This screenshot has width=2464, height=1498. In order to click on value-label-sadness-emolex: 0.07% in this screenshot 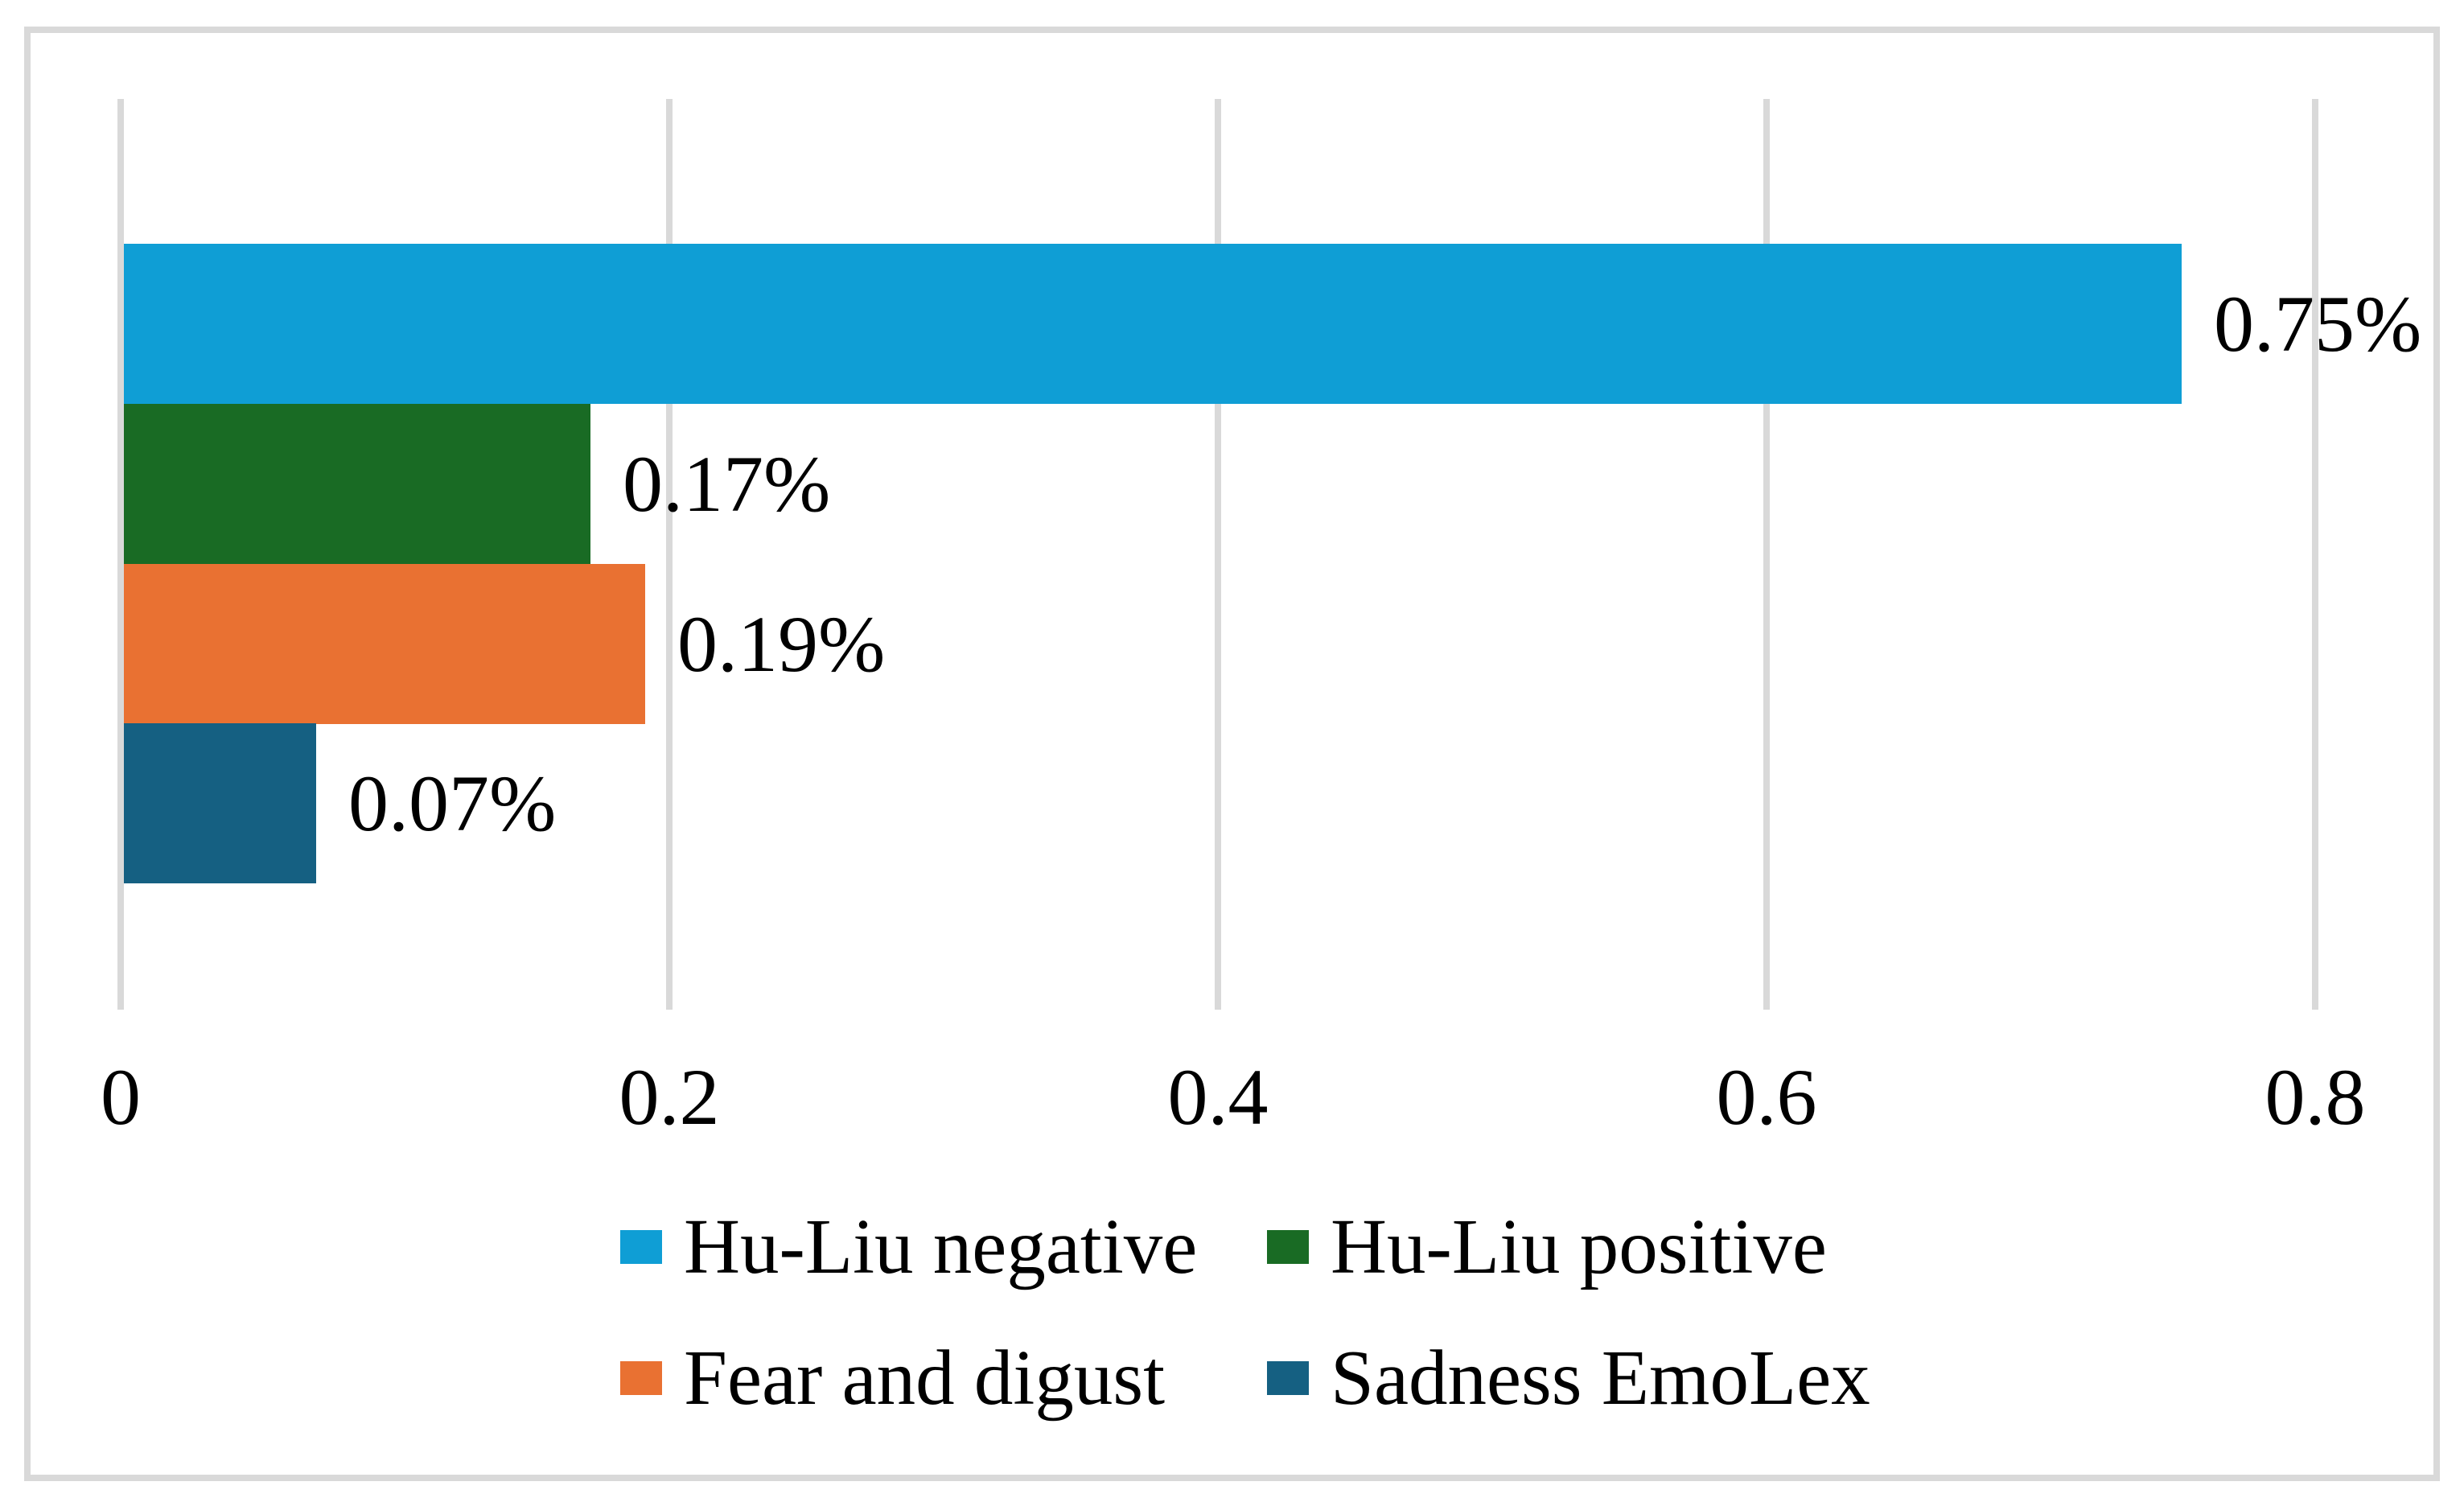, I will do `click(452, 803)`.